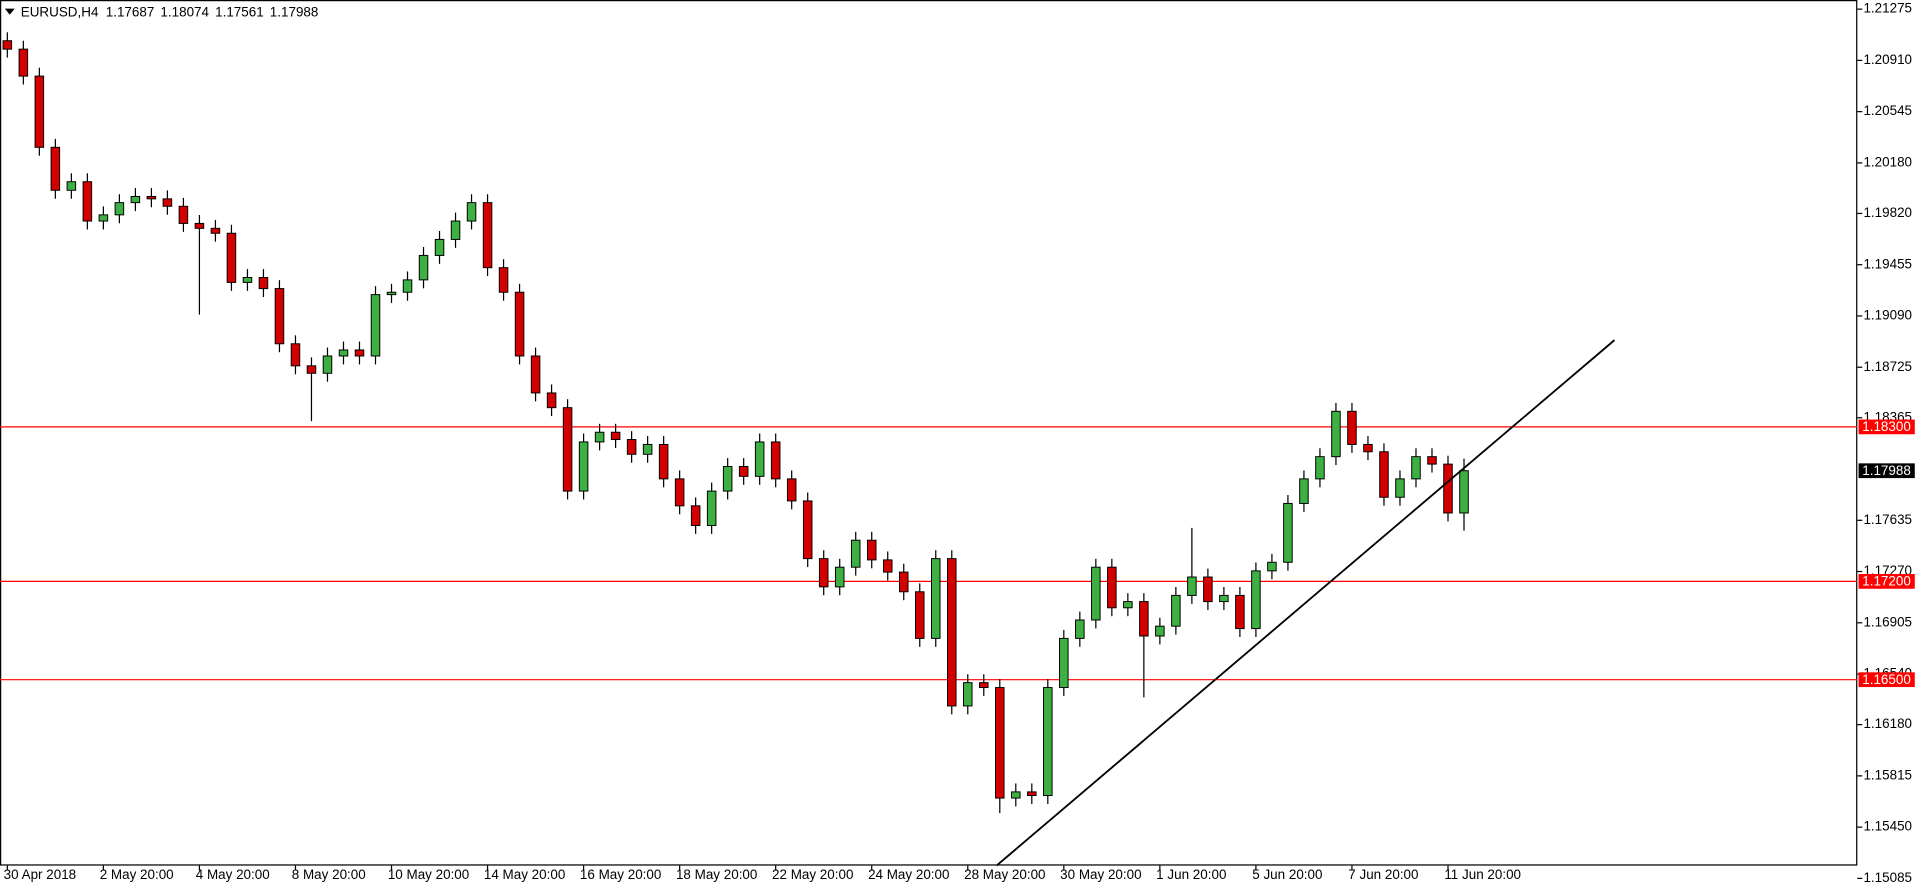  I want to click on high: 1.18074, so click(184, 11).